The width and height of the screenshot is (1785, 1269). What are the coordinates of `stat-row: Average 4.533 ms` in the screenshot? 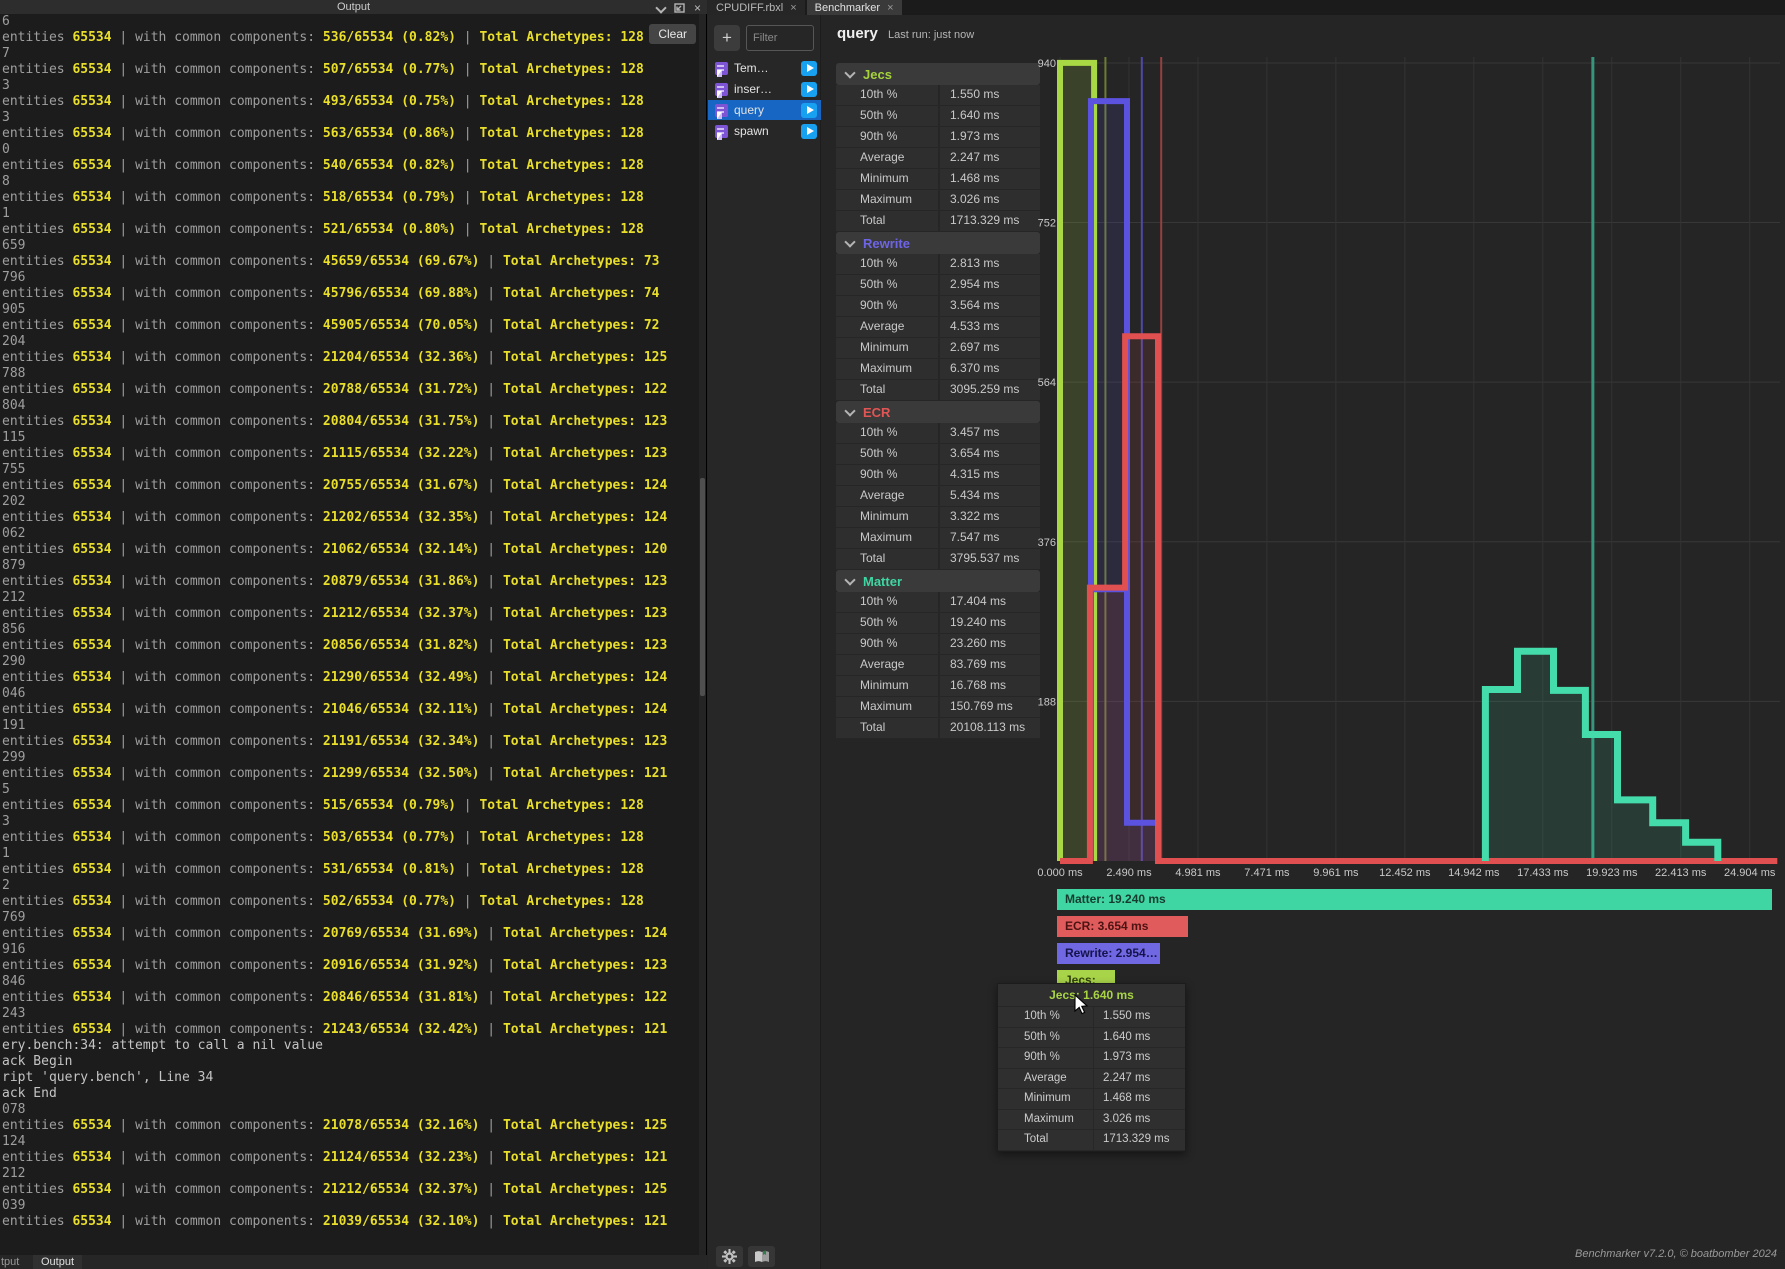 It's located at (938, 327).